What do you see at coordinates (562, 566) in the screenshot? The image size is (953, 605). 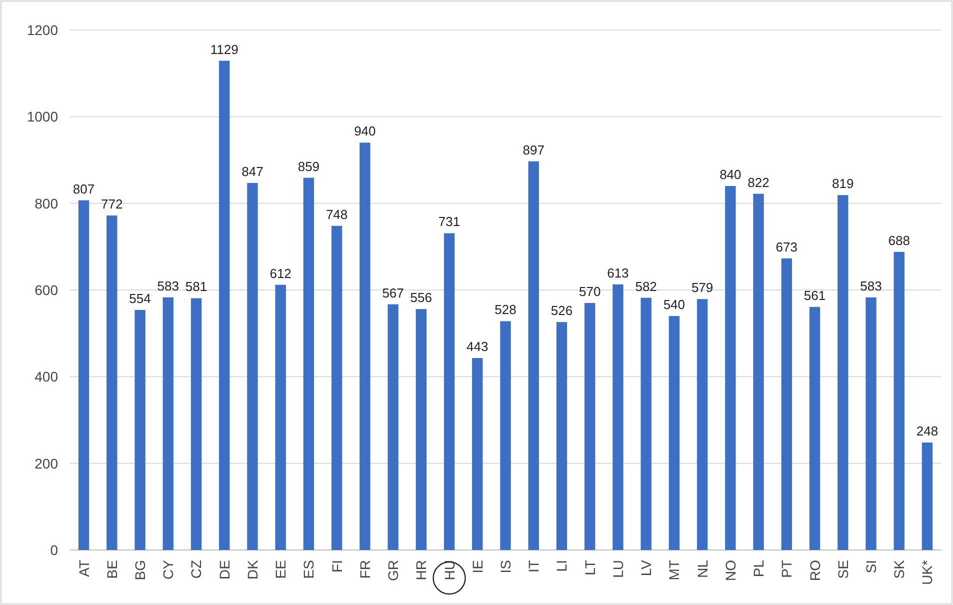 I see `x-tick-label: LI` at bounding box center [562, 566].